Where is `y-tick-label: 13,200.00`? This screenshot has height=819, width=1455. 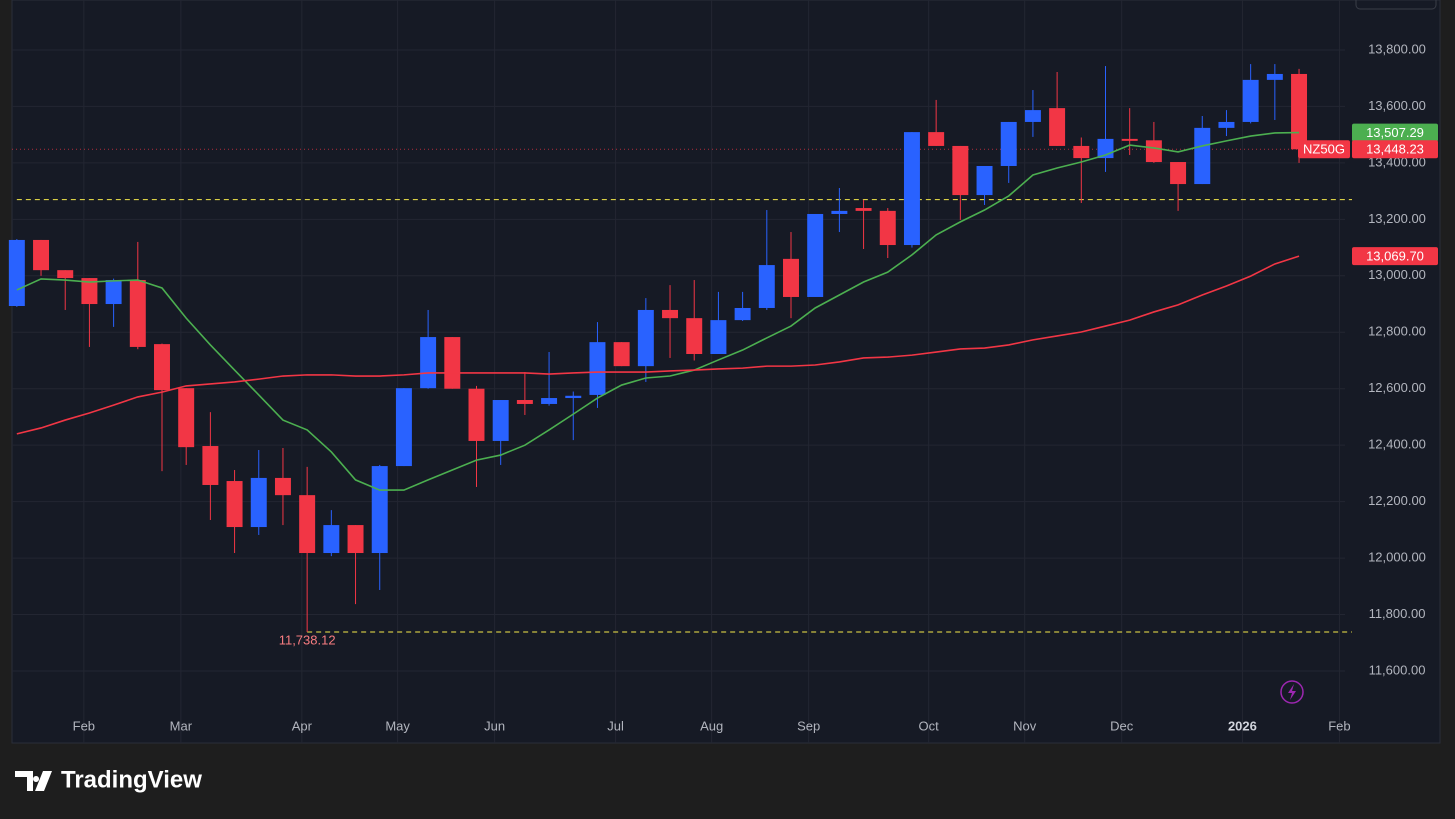
y-tick-label: 13,200.00 is located at coordinates (1397, 218).